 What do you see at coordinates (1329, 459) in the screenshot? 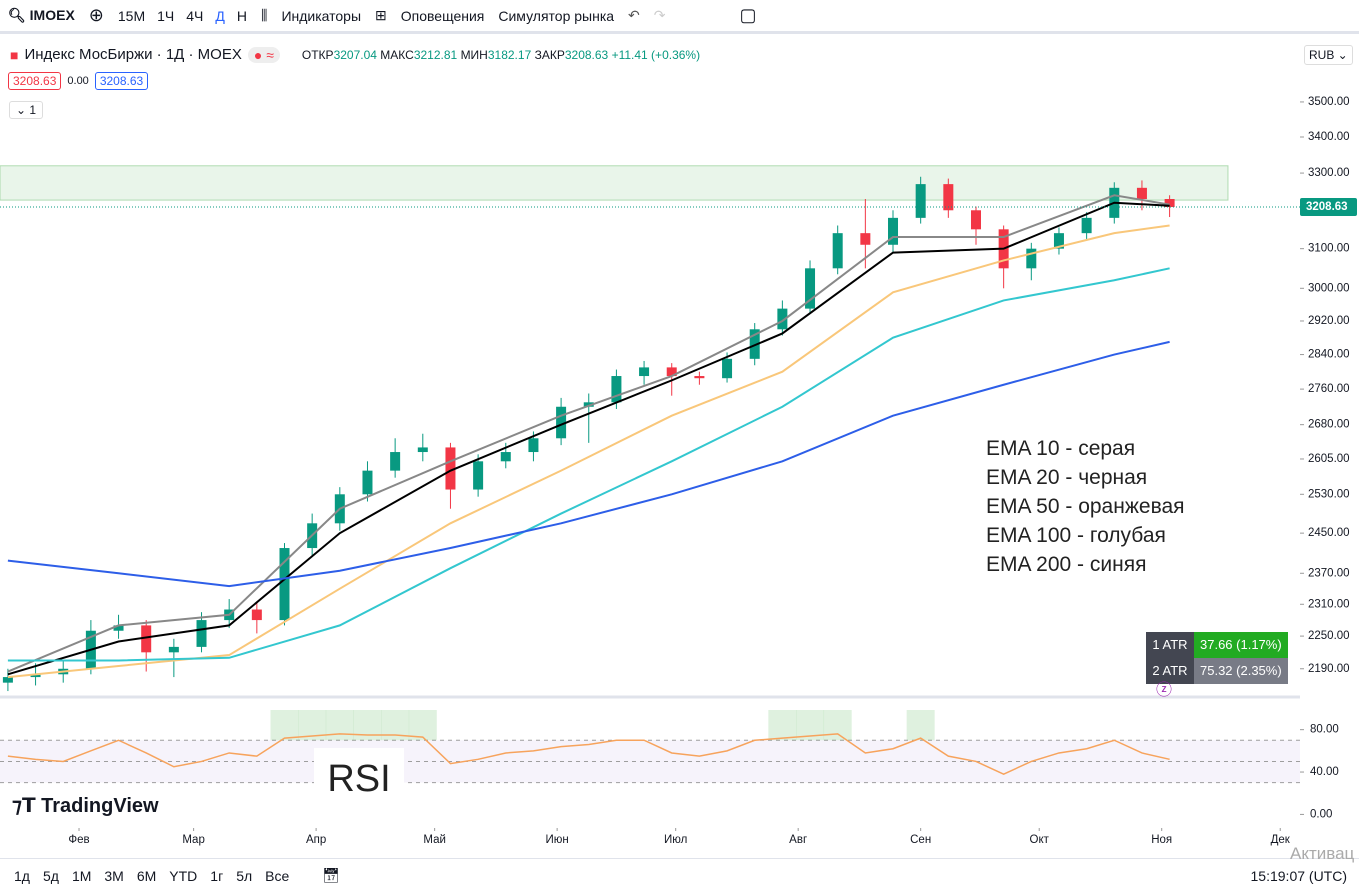
I see `y-tick-label: 2605.00` at bounding box center [1329, 459].